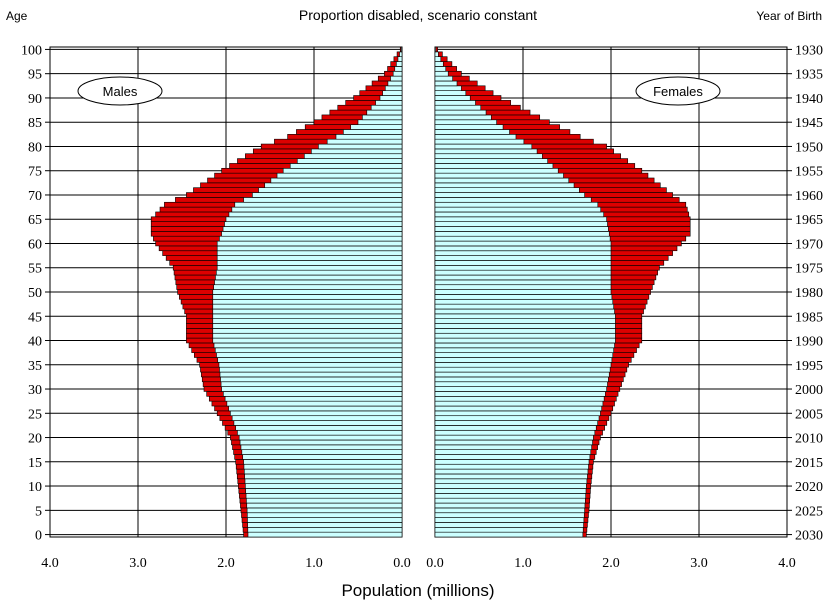 The width and height of the screenshot is (837, 605). Describe the element at coordinates (809, 511) in the screenshot. I see `year-tick-label: 2025` at that location.